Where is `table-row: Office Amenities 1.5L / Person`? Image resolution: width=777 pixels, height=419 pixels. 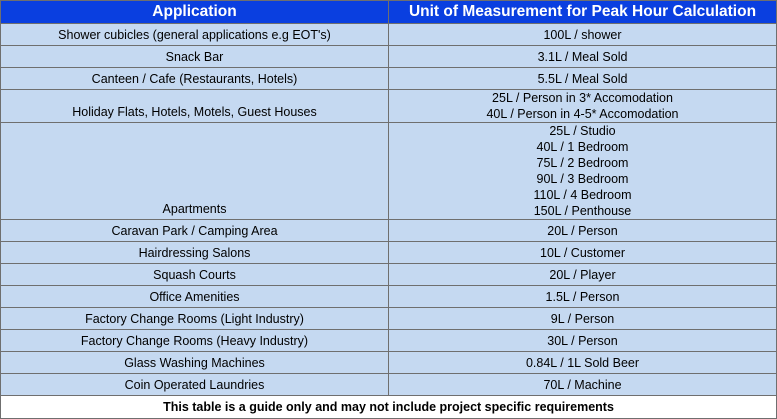 table-row: Office Amenities 1.5L / Person is located at coordinates (388, 296).